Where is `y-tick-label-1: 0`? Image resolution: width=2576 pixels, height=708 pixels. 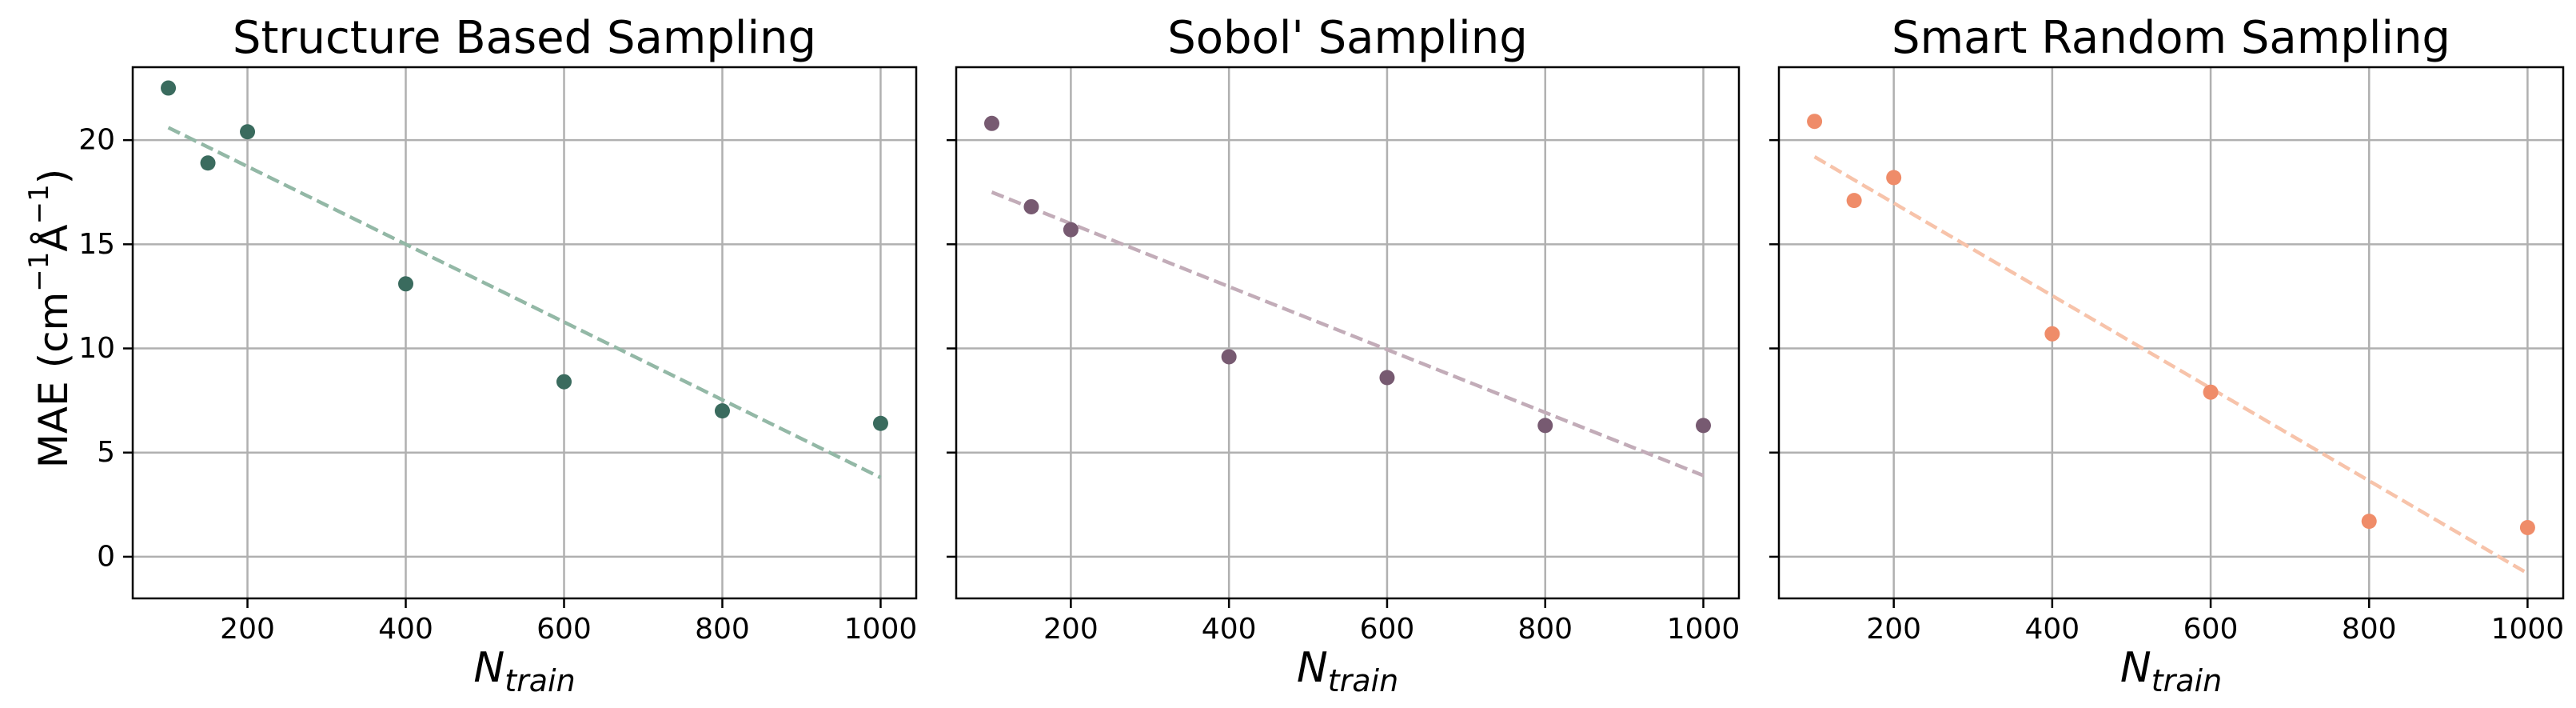 y-tick-label-1: 0 is located at coordinates (106, 556).